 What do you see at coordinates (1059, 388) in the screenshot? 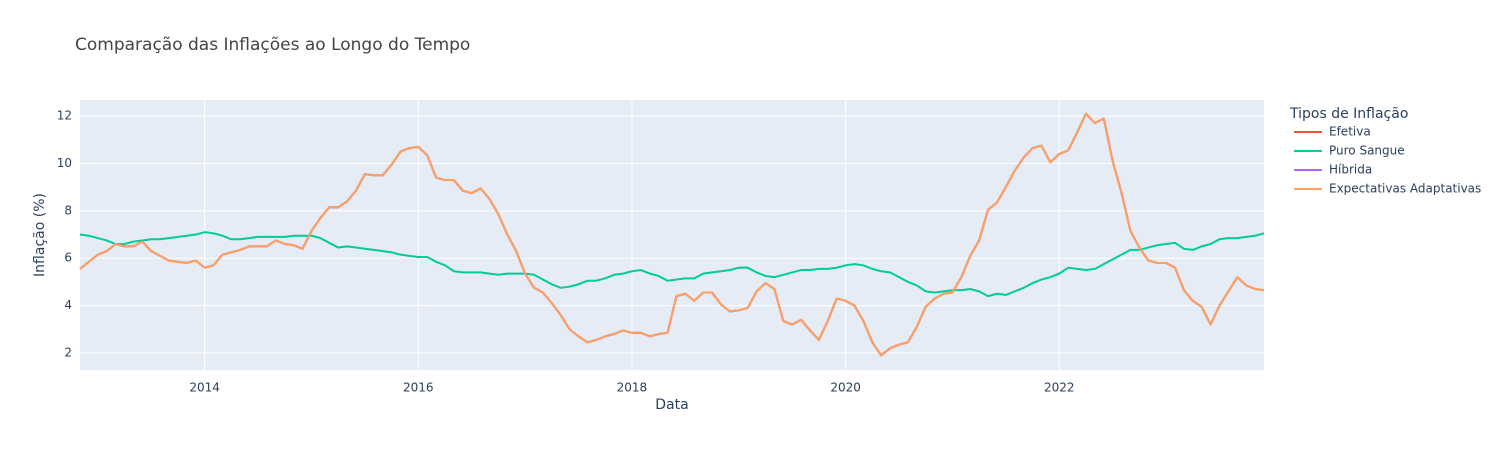
I see `x-tick-label: 2022` at bounding box center [1059, 388].